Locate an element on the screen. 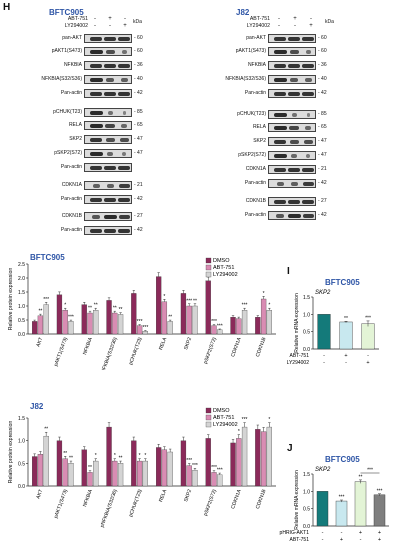 This screenshot has width=403, height=550. y-tick-label: 1.0 is located at coordinates (306, 492).